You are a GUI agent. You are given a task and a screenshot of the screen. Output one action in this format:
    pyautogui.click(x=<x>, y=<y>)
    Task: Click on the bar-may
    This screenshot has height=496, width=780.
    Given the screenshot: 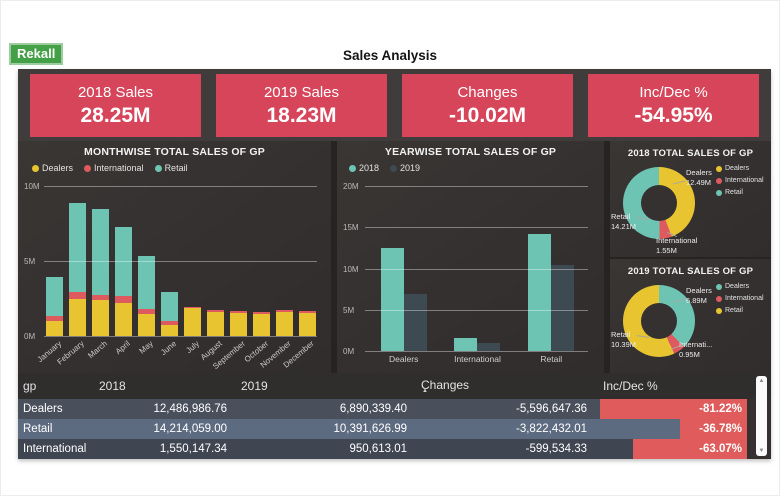 What is the action you would take?
    pyautogui.click(x=146, y=295)
    